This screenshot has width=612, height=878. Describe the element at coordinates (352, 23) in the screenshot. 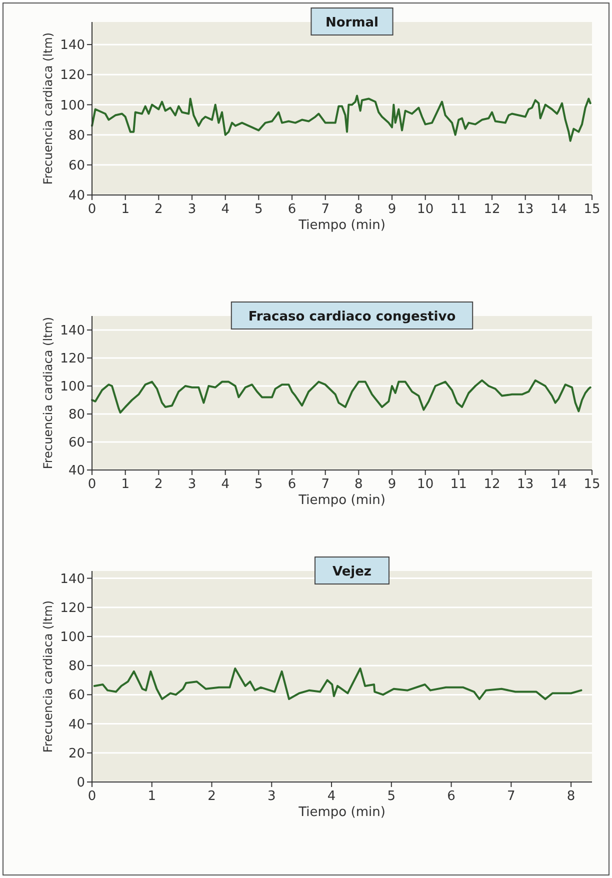

I see `chart-title: Normal` at that location.